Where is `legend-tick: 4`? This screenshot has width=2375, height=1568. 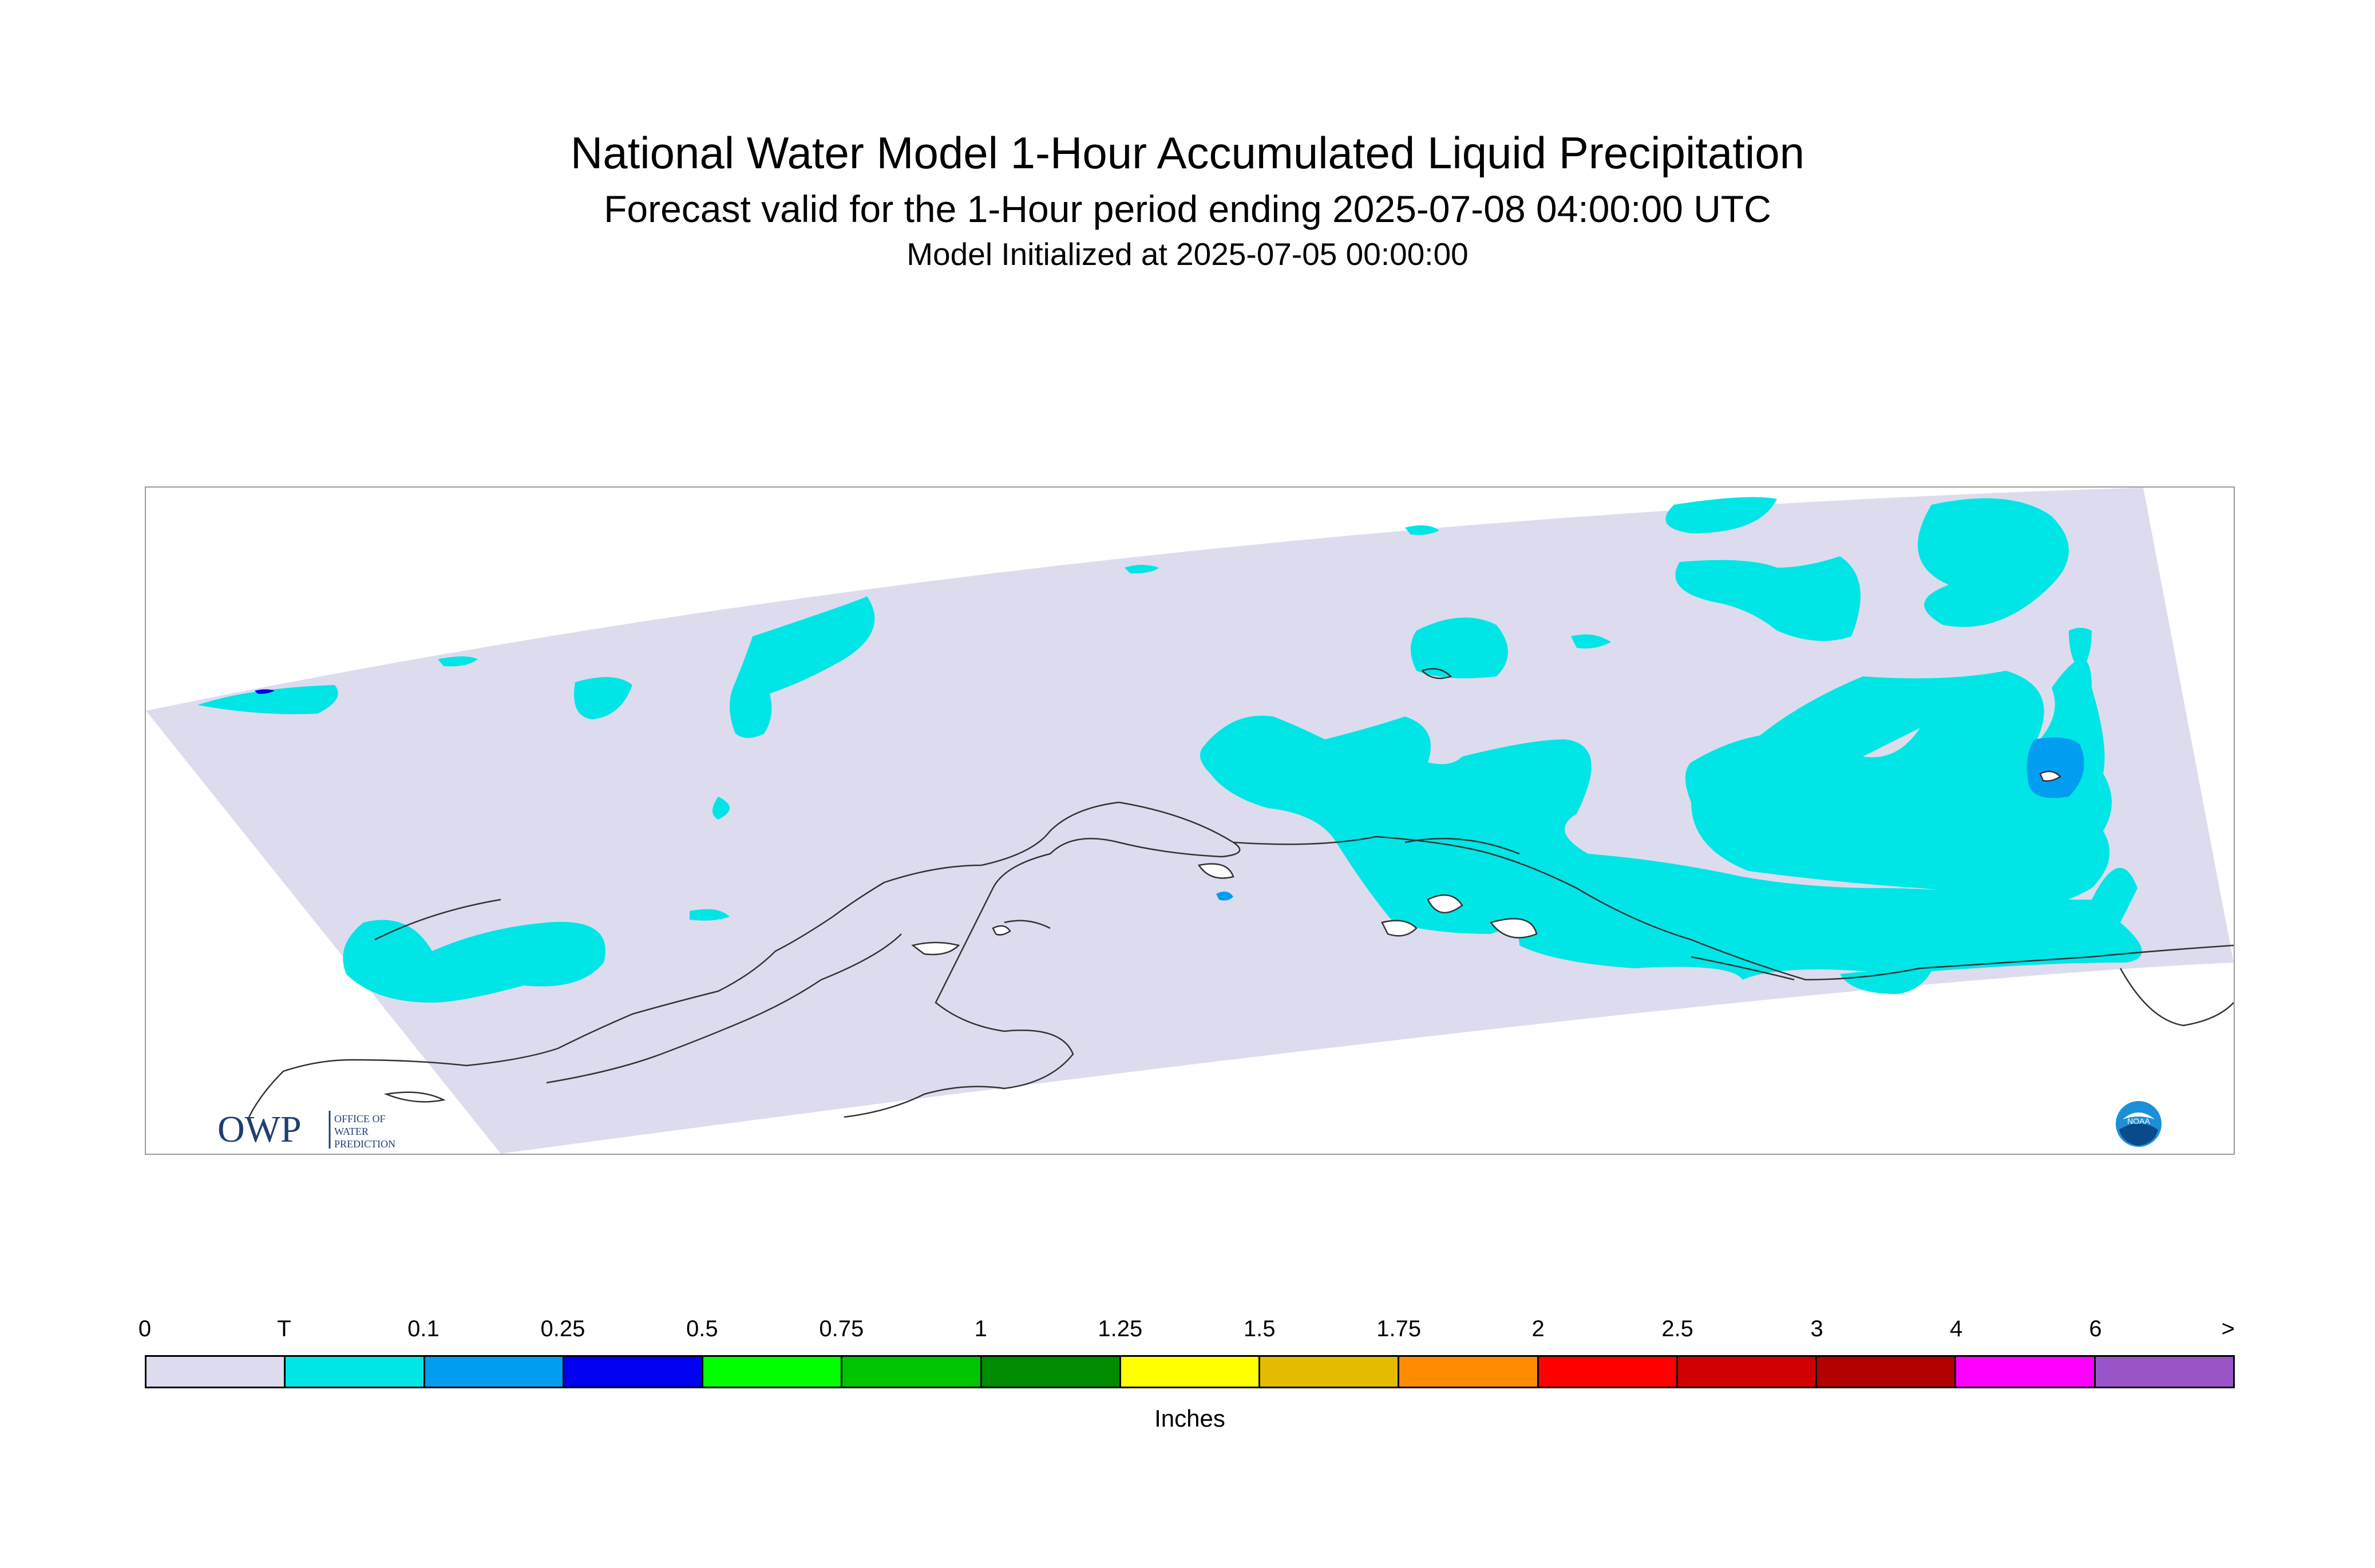 legend-tick: 4 is located at coordinates (1956, 1328).